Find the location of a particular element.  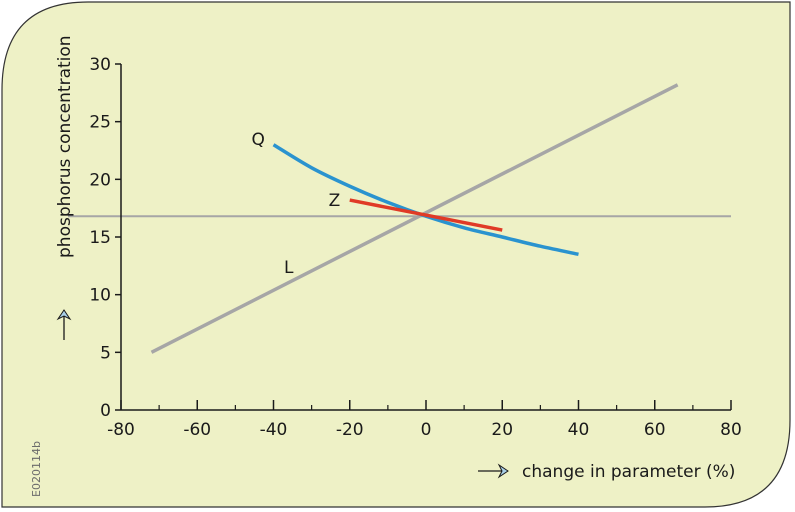

y-tick-label: 0 is located at coordinates (105, 411).